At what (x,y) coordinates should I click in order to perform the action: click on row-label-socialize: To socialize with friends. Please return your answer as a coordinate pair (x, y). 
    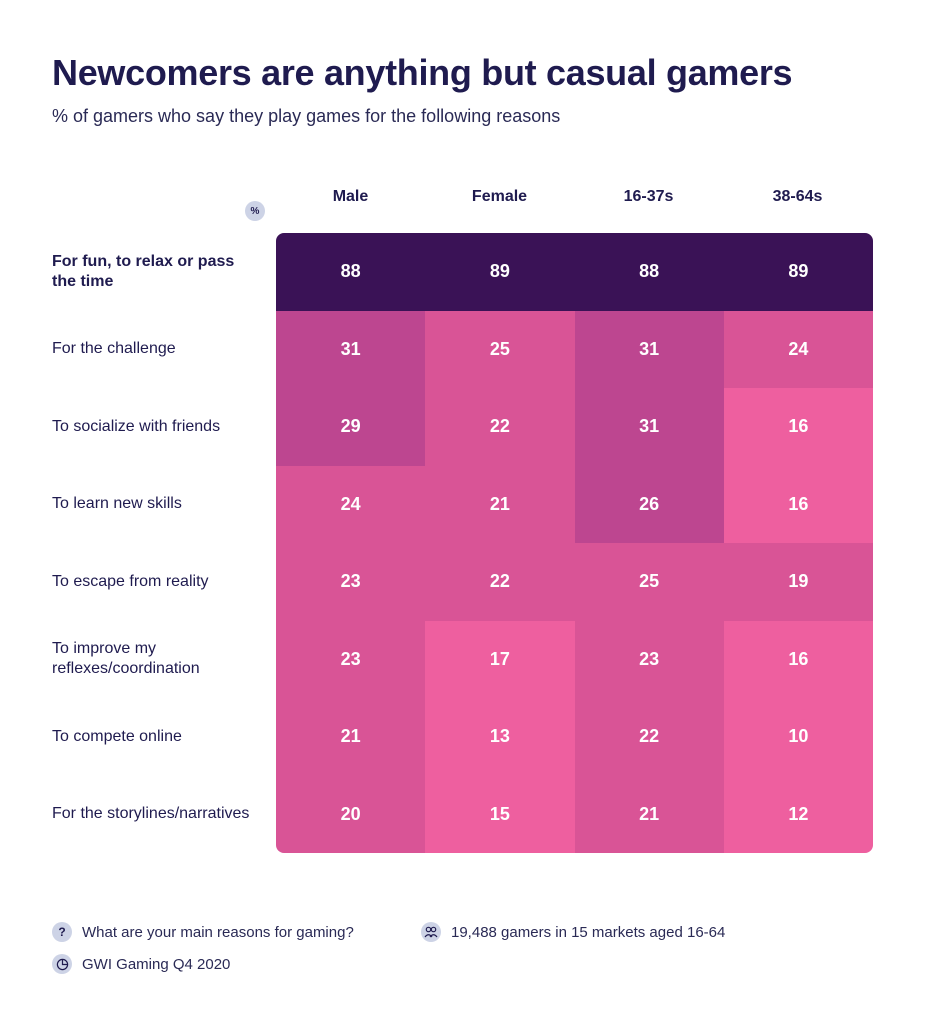
    Looking at the image, I should click on (136, 426).